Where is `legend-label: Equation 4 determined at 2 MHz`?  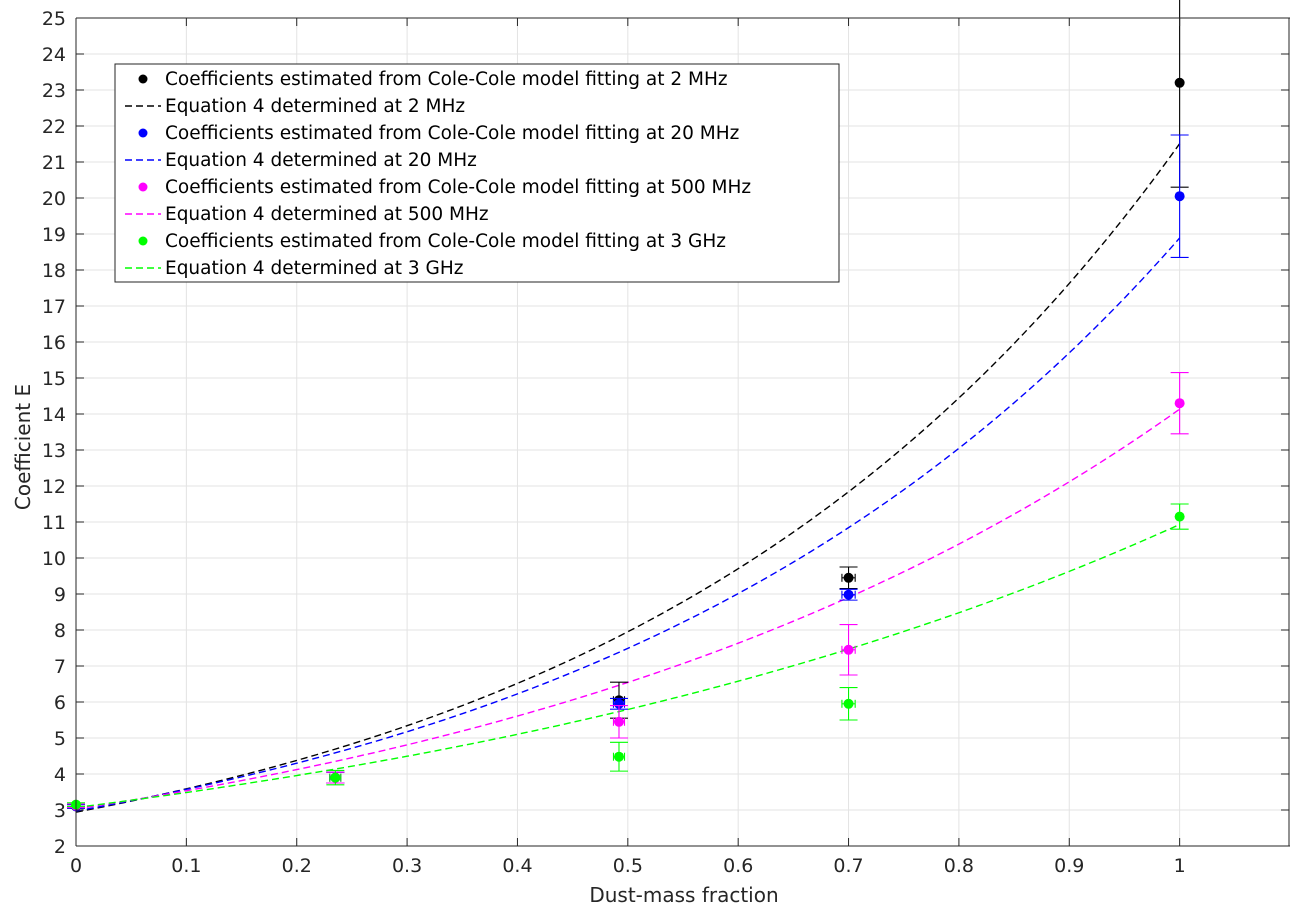 legend-label: Equation 4 determined at 2 MHz is located at coordinates (315, 106).